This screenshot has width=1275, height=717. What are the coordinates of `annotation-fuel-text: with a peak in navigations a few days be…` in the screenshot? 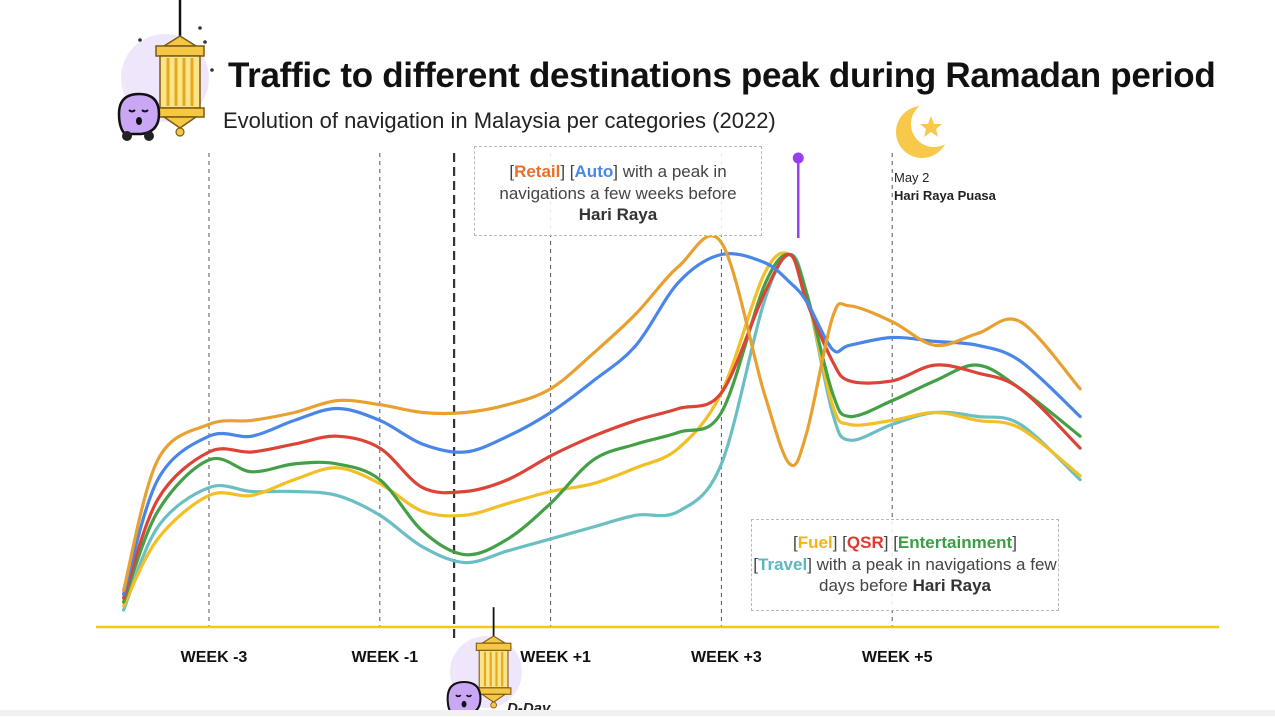 It's located at (936, 575).